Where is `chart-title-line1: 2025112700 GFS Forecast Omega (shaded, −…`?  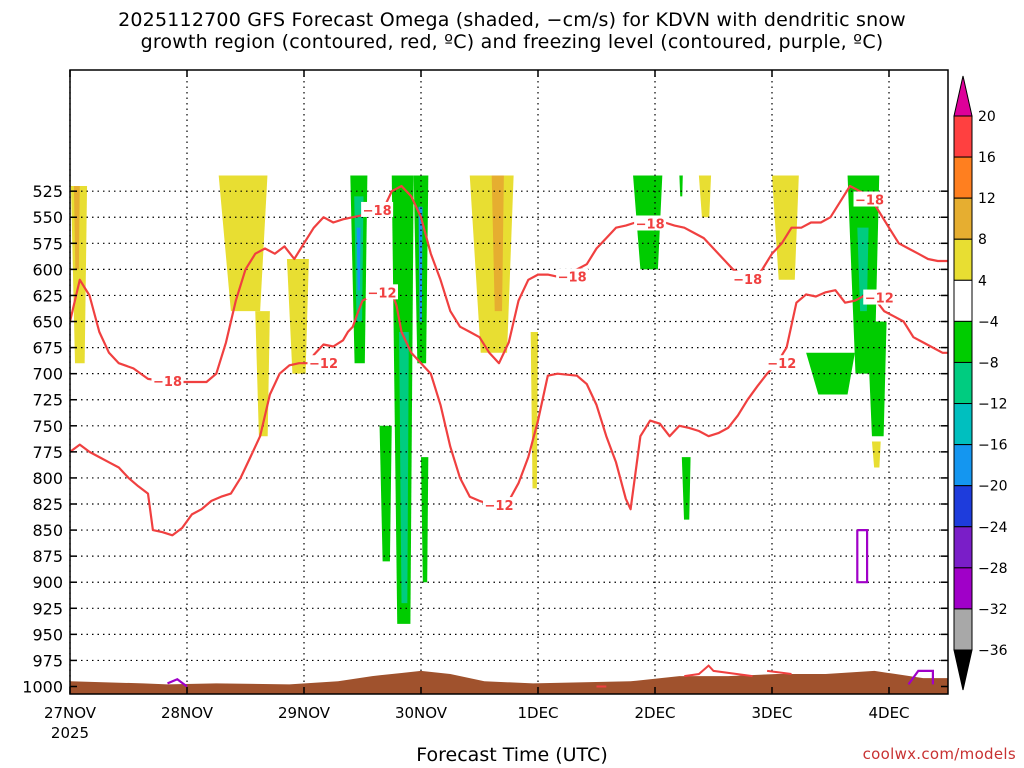
chart-title-line1: 2025112700 GFS Forecast Omega (shaded, −… is located at coordinates (512, 20).